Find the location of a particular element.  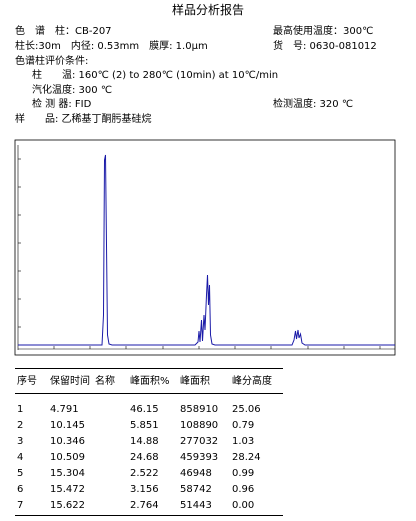

table-cell: 46.15 is located at coordinates (144, 409).